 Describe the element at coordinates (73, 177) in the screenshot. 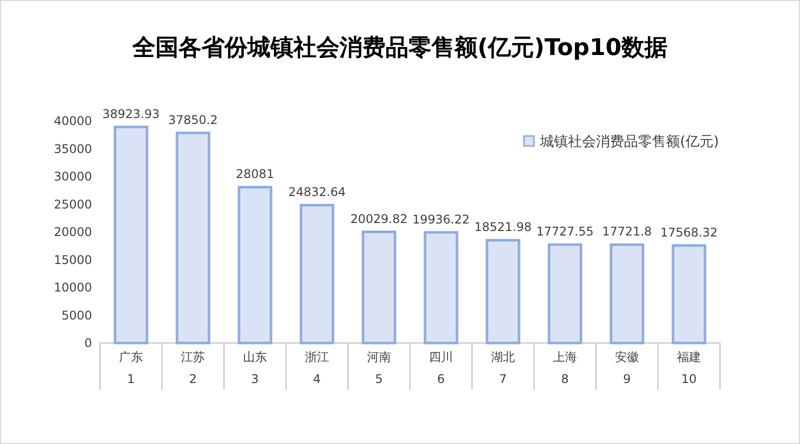

I see `y-tick-label: 30000` at that location.